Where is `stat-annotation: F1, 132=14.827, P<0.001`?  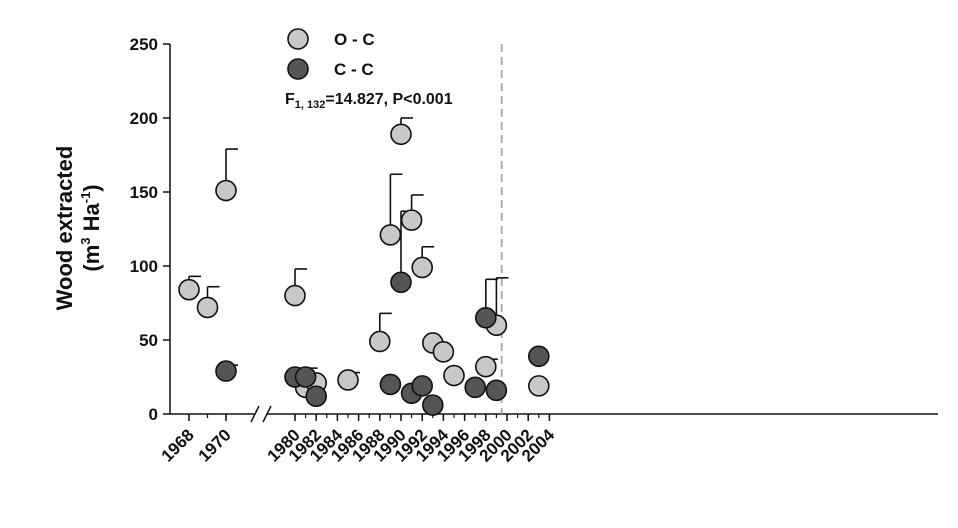
stat-annotation: F1, 132=14.827, P<0.001 is located at coordinates (369, 101).